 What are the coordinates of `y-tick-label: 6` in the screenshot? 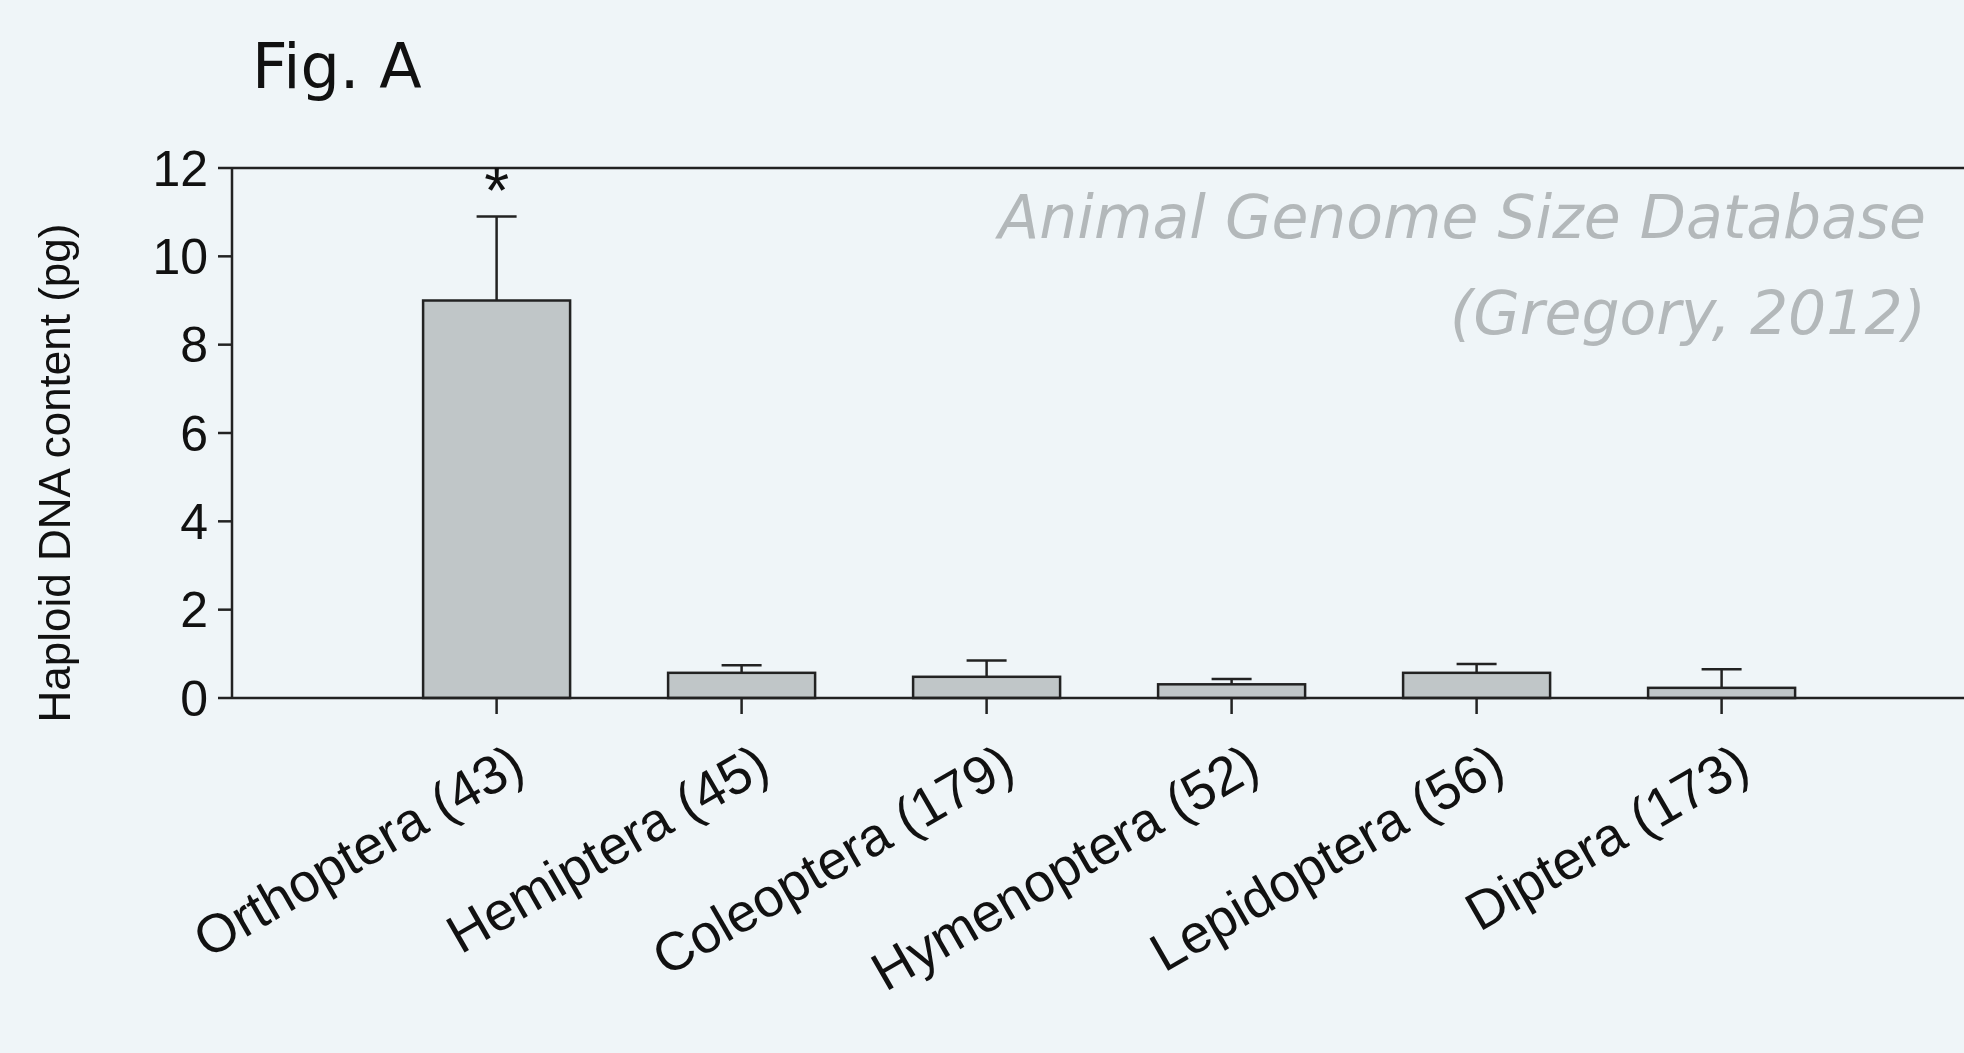 It's located at (194, 433).